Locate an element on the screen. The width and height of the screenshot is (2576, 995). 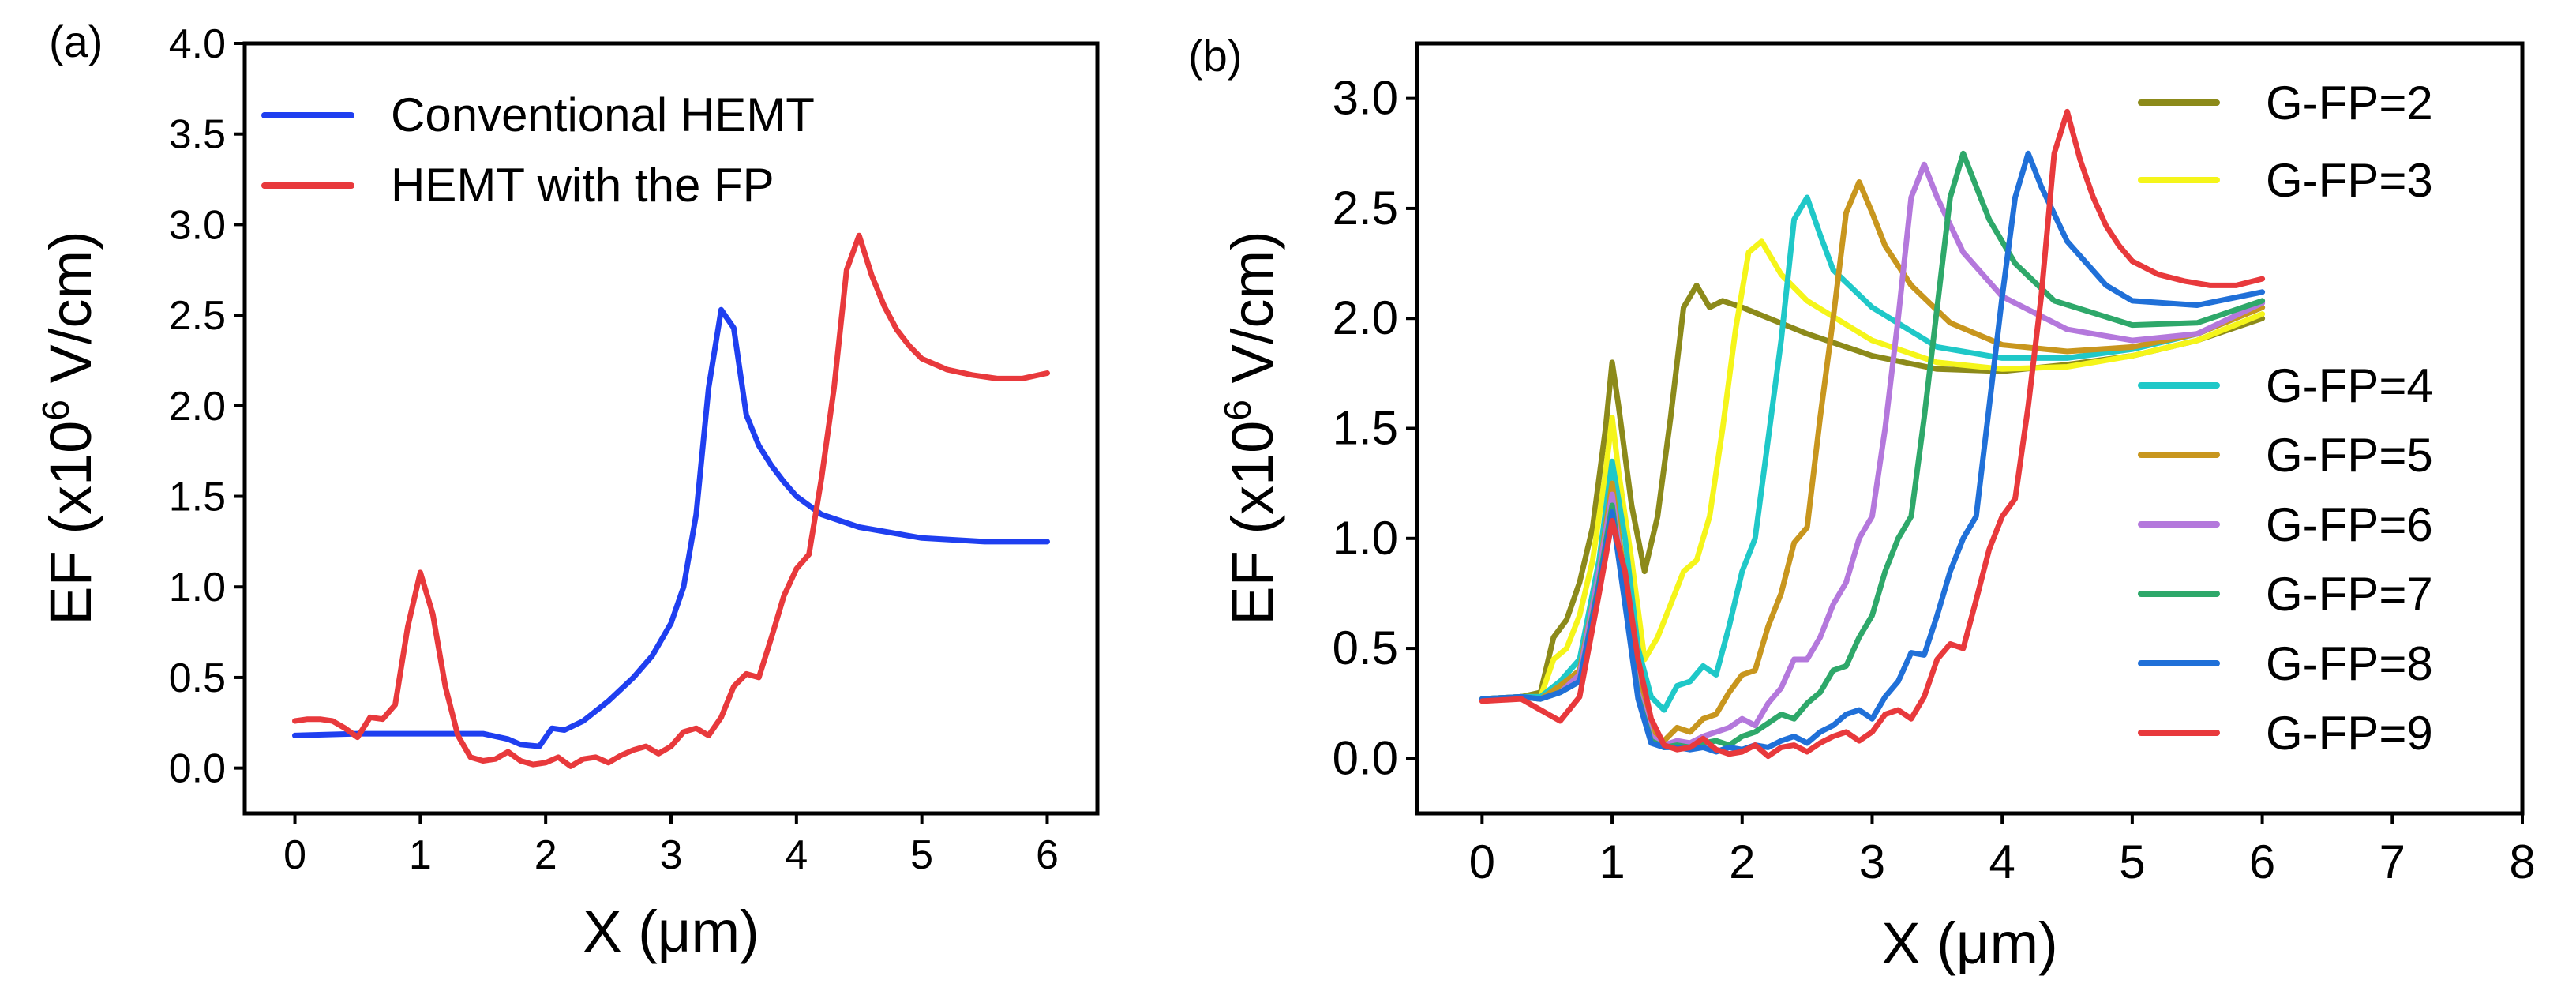
panel-a-ylabel-exp: 6 is located at coordinates (56, 410).